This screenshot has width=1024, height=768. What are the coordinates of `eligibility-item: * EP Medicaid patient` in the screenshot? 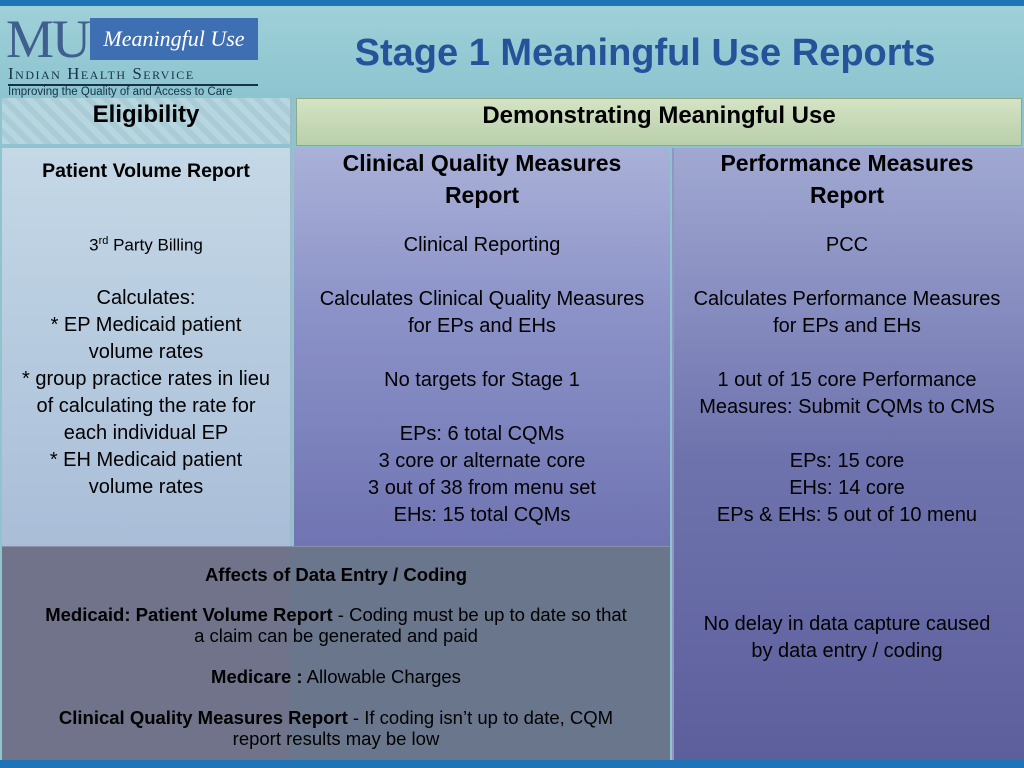 It's located at (146, 324).